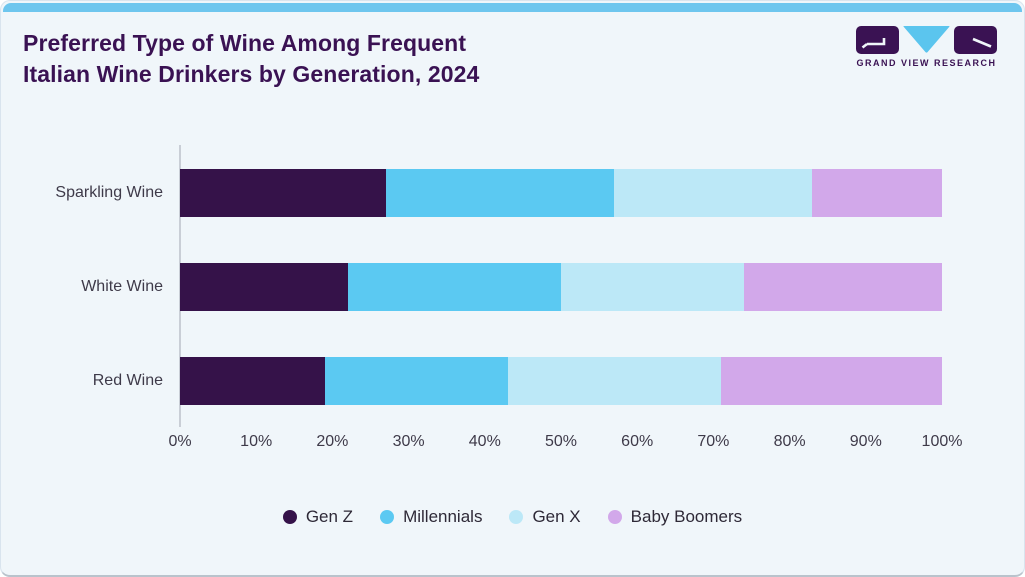 This screenshot has height=577, width=1025. What do you see at coordinates (180, 441) in the screenshot?
I see `x-tick-label: 0%` at bounding box center [180, 441].